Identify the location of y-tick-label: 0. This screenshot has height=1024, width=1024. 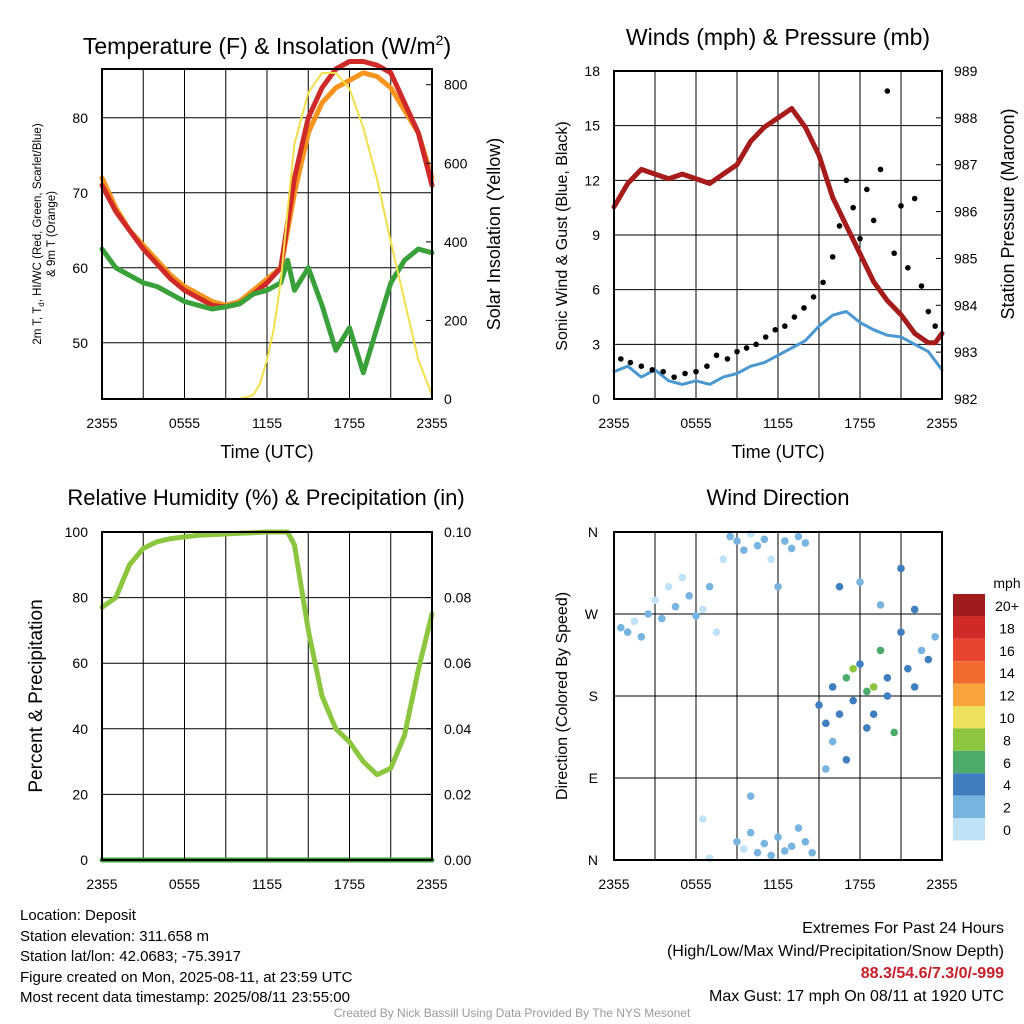
(84, 860).